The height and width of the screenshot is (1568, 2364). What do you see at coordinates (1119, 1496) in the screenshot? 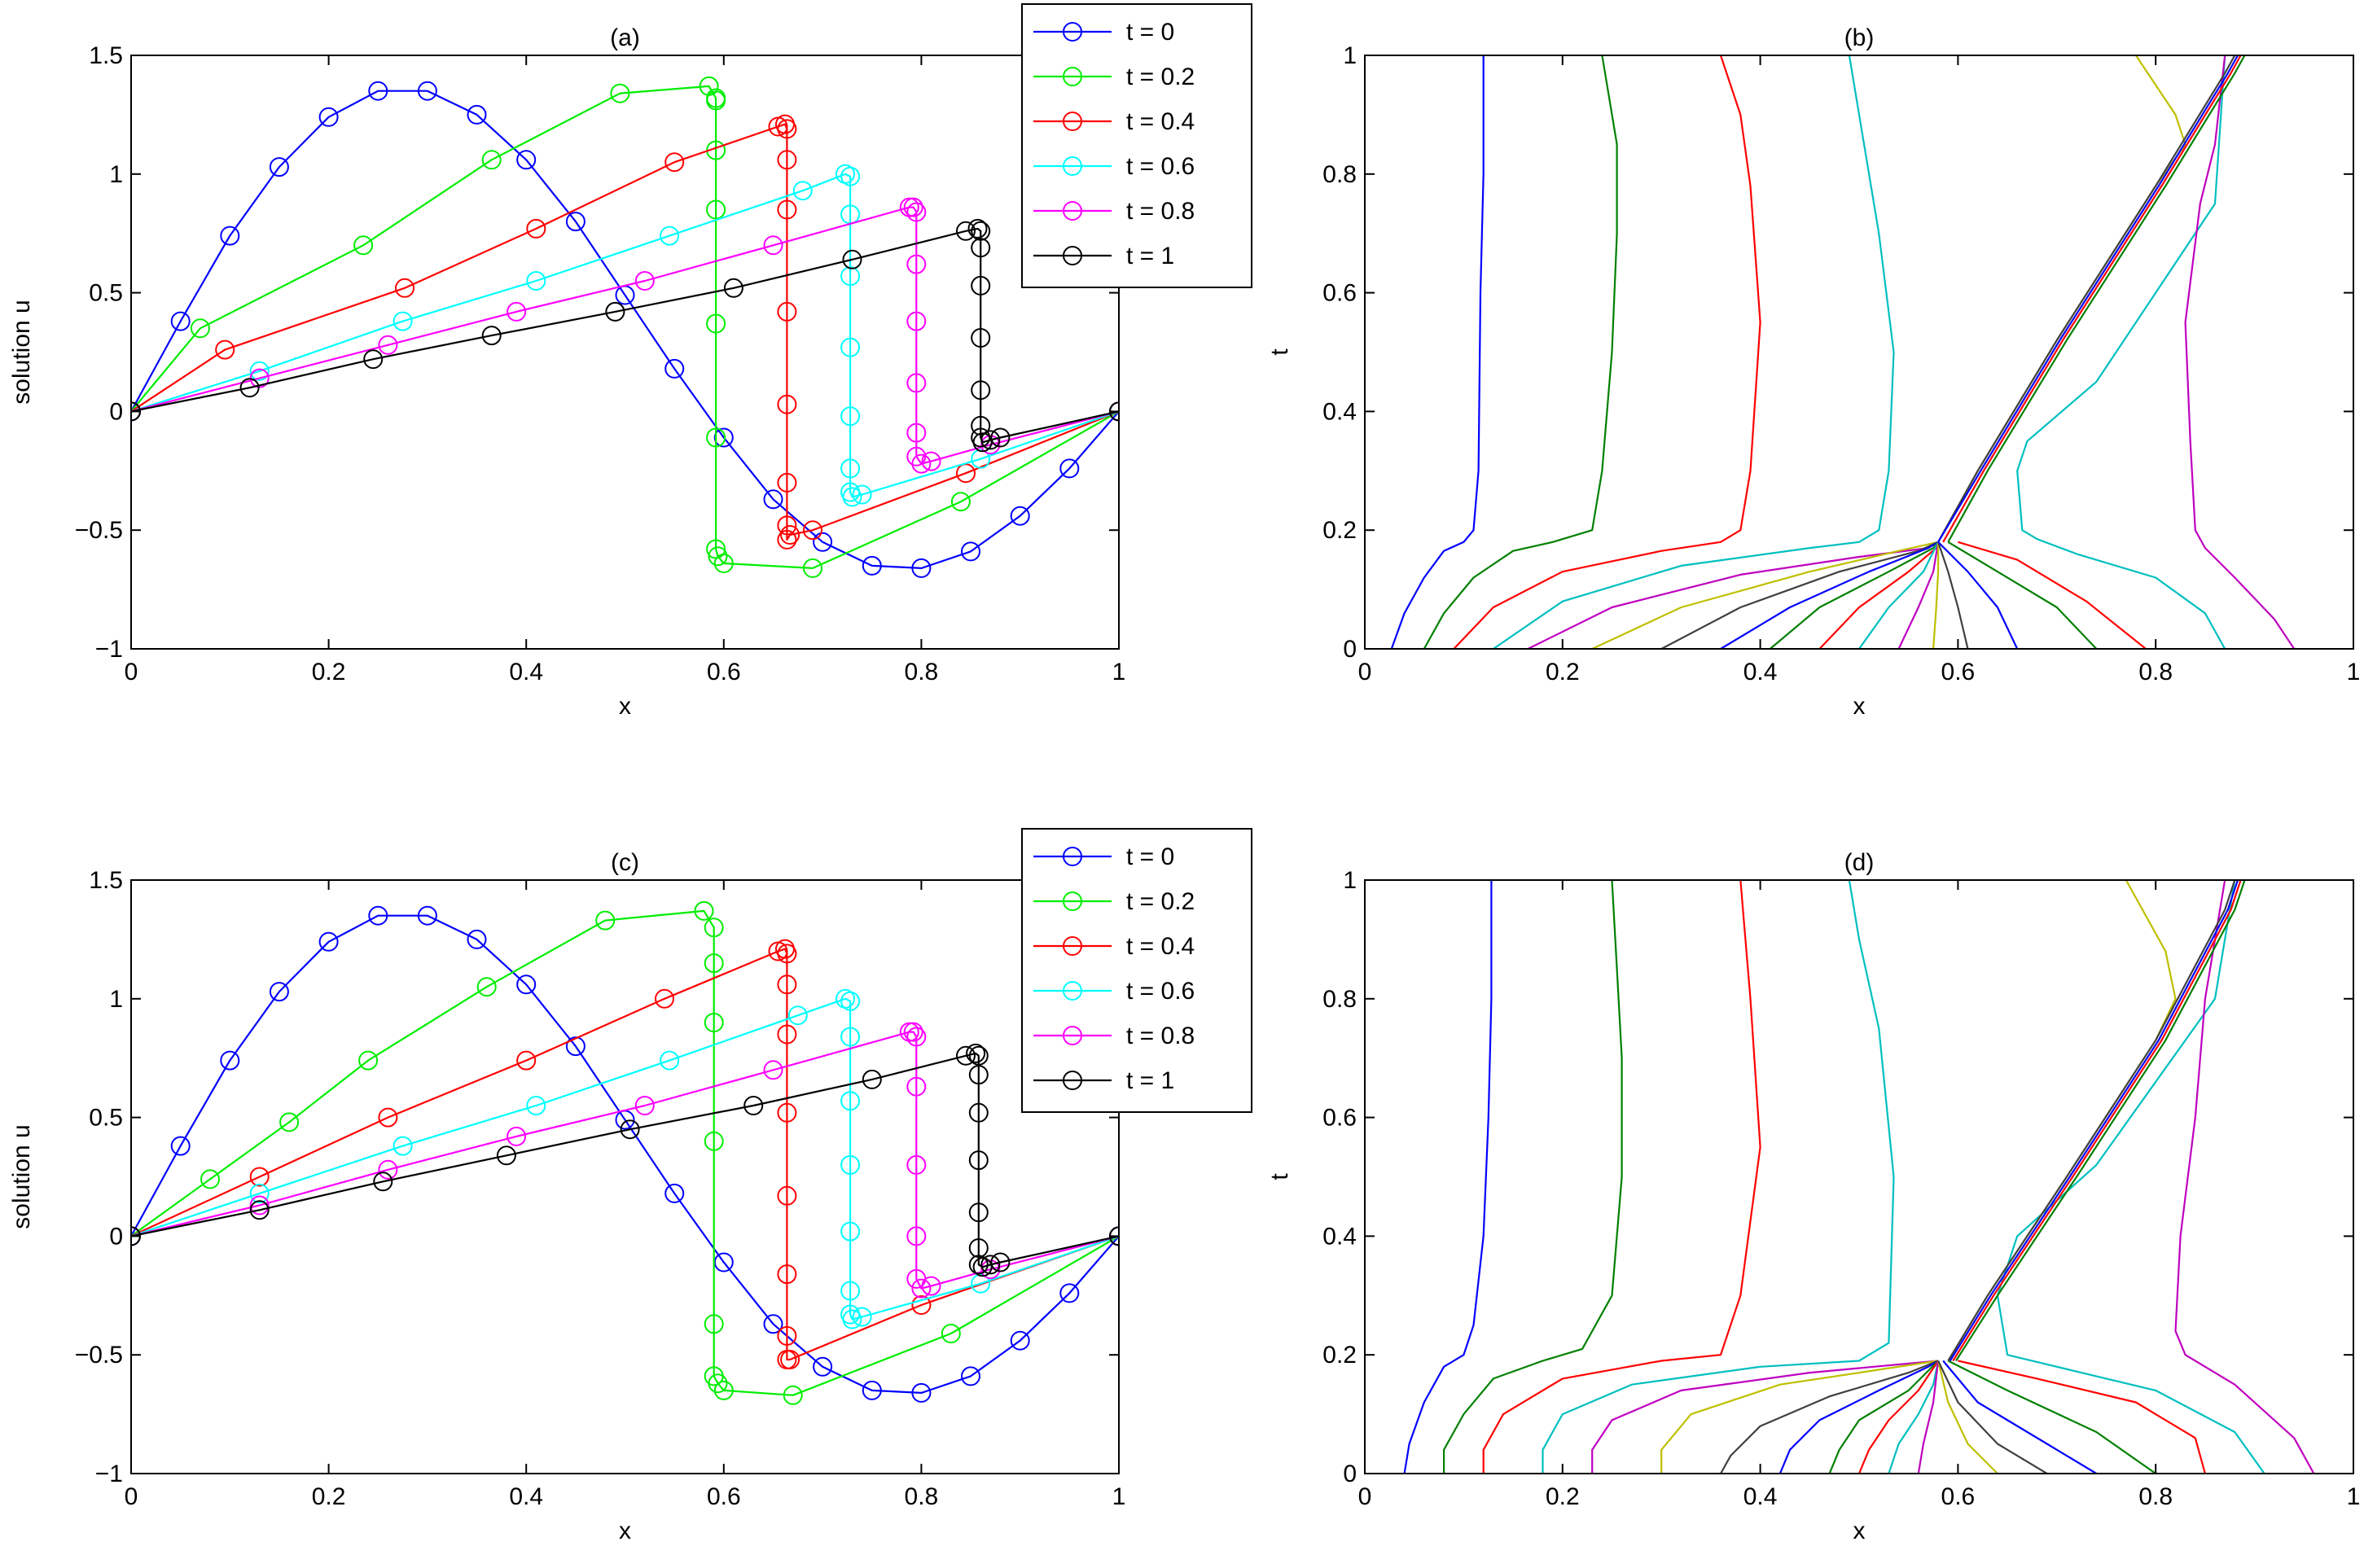
I see `x-tick-label: 1` at bounding box center [1119, 1496].